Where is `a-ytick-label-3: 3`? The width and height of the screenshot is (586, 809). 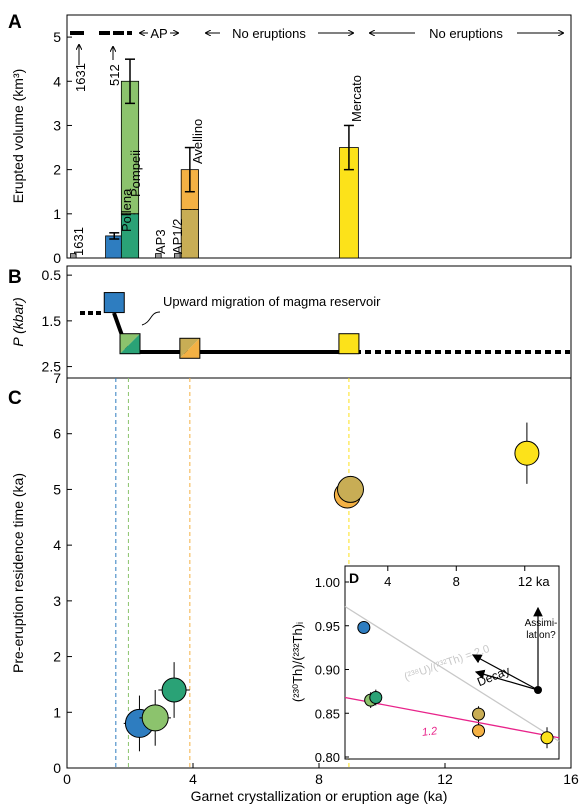 a-ytick-label-3: 3 is located at coordinates (57, 125).